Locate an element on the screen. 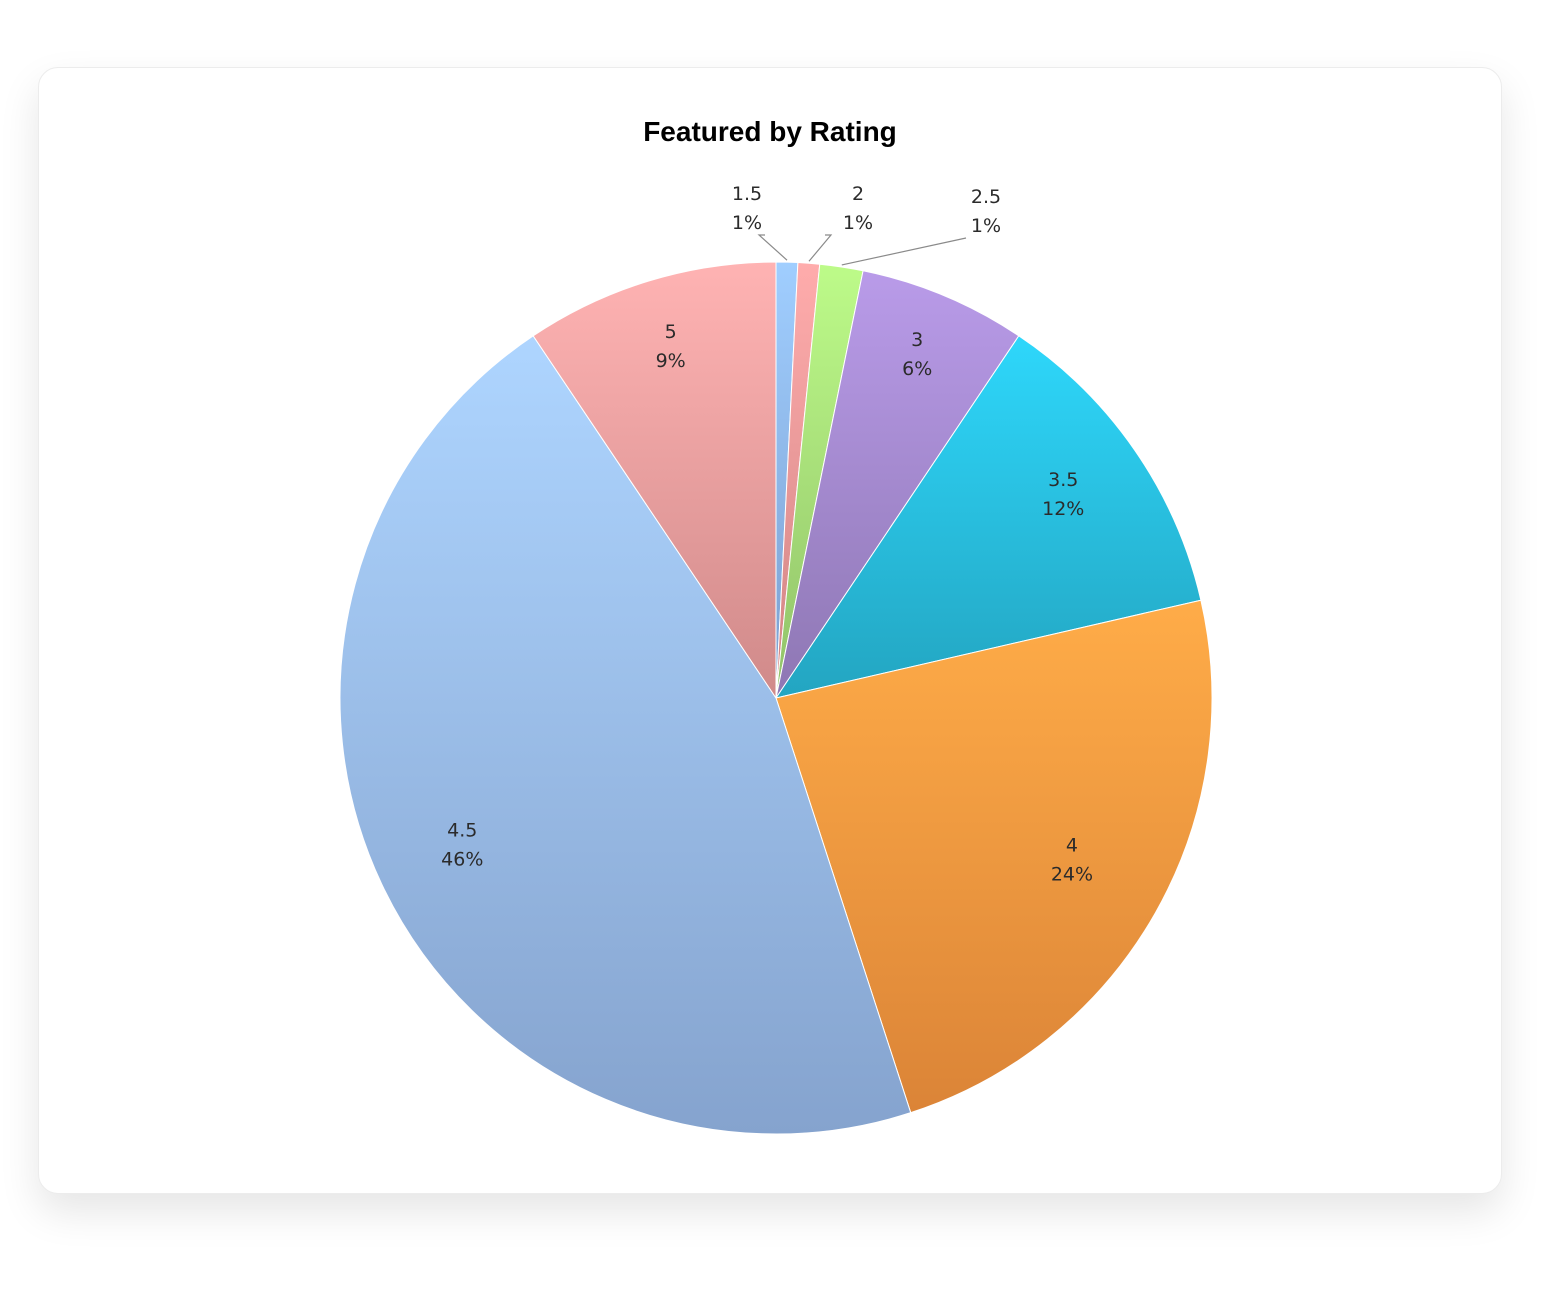  slice-label-cat4_5: 4.5 is located at coordinates (462, 830).